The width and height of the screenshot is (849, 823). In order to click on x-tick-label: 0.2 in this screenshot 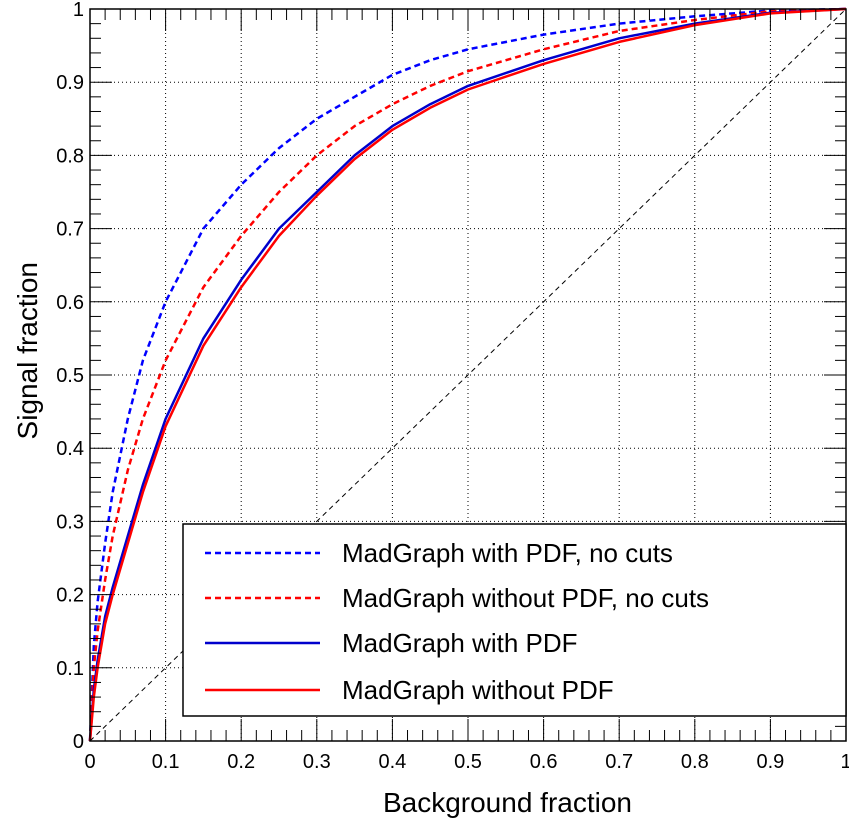, I will do `click(241, 762)`.